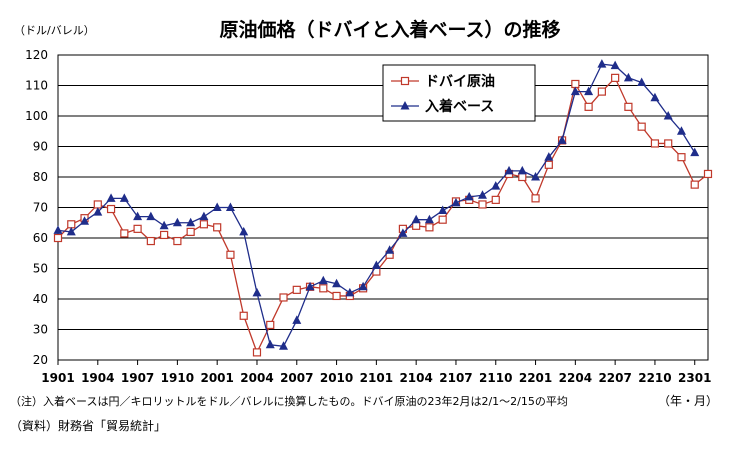 The height and width of the screenshot is (457, 734). What do you see at coordinates (40, 330) in the screenshot?
I see `y-tick-label: 30` at bounding box center [40, 330].